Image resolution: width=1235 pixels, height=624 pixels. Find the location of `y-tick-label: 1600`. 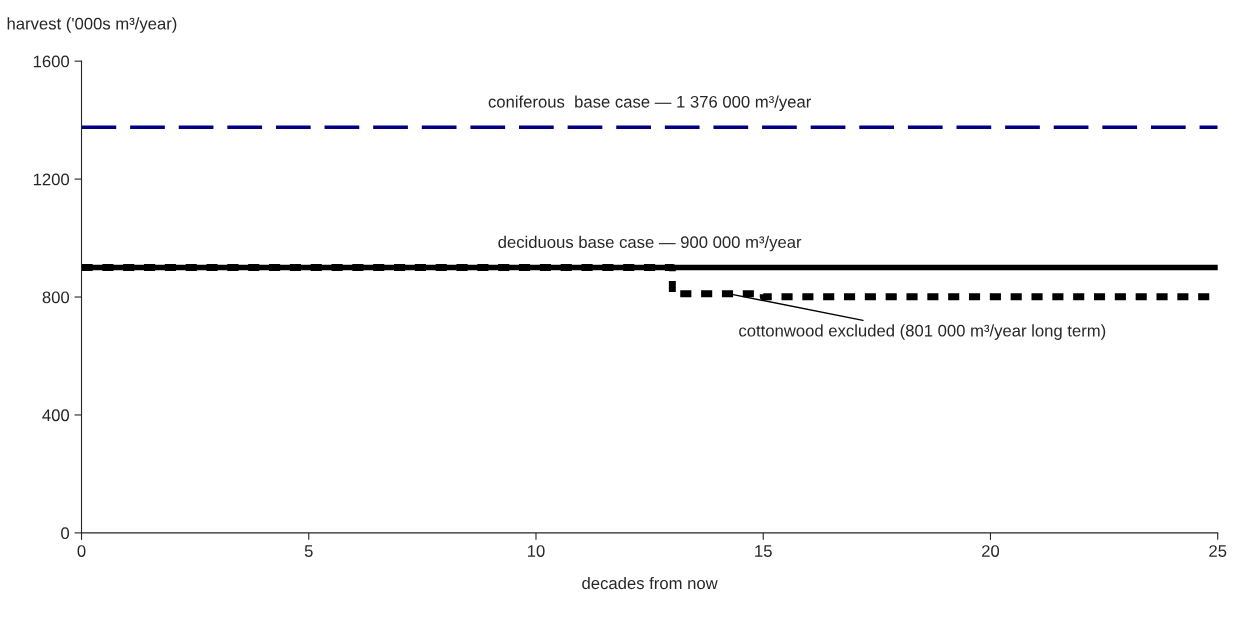

y-tick-label: 1600 is located at coordinates (51, 61).